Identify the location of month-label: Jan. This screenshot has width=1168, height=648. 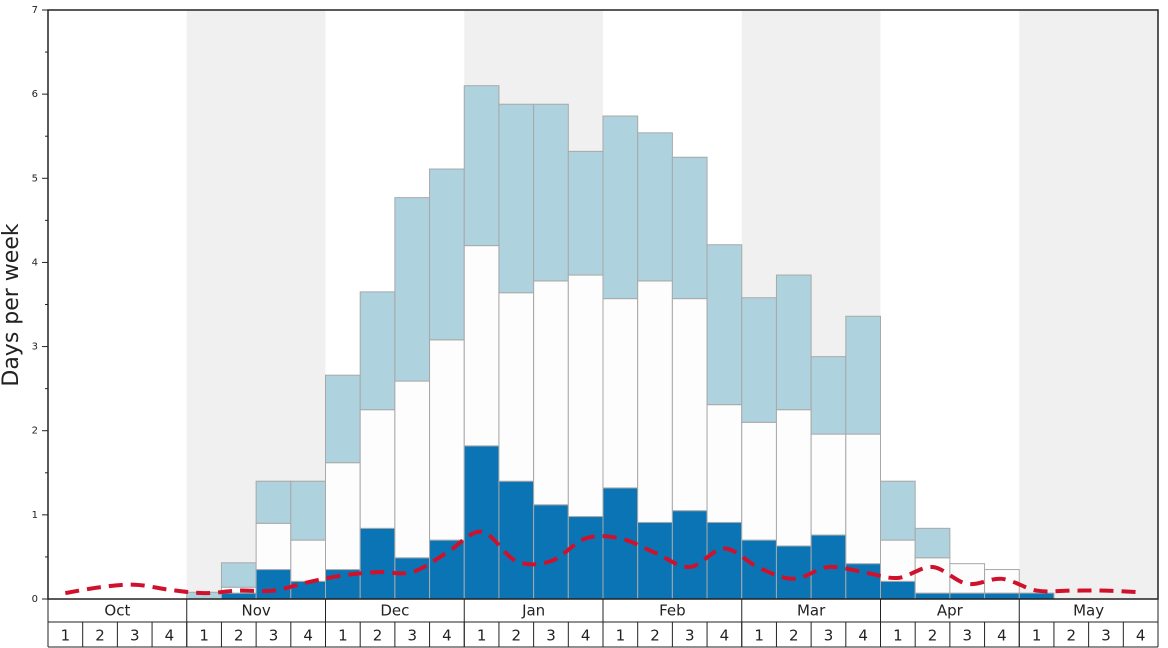
(533, 611).